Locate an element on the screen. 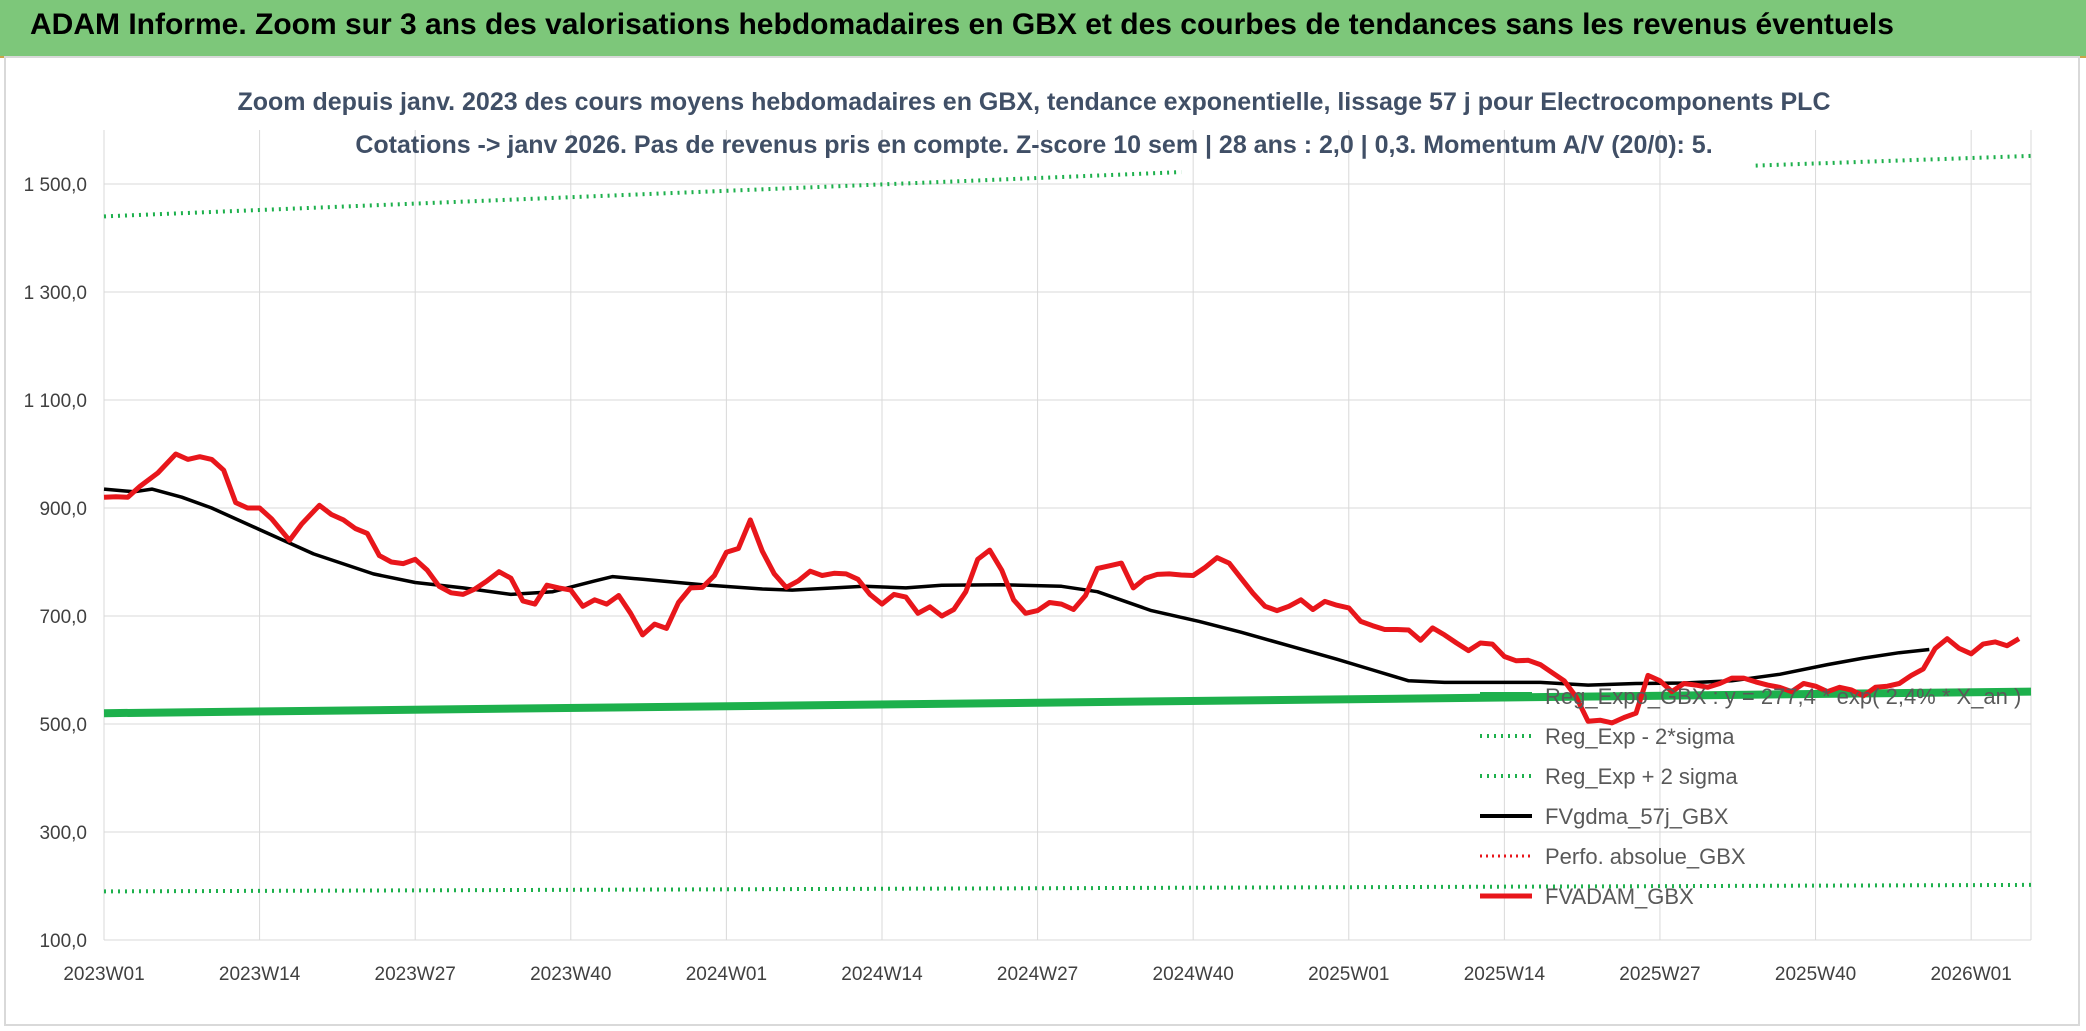  legend-item-label: FVADAM_GBX is located at coordinates (1619, 896).